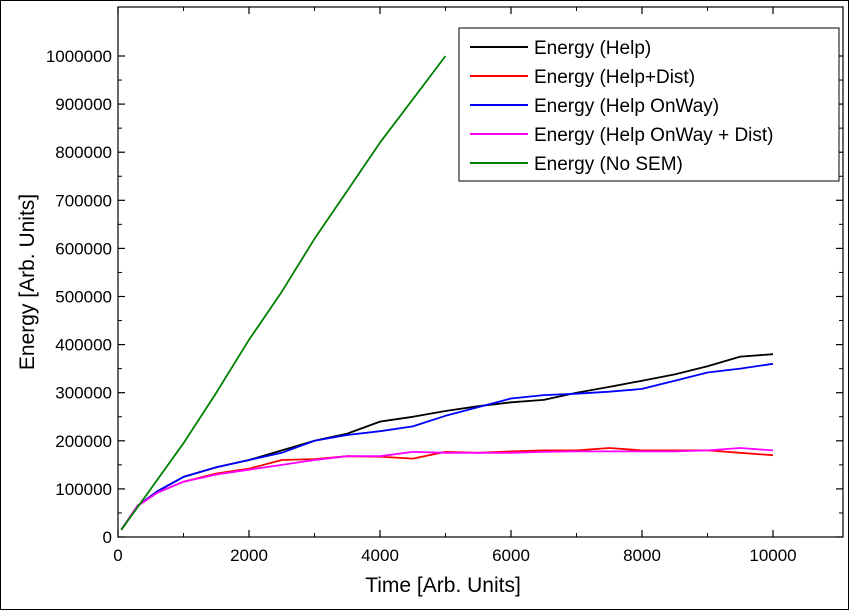 Image resolution: width=849 pixels, height=610 pixels. Describe the element at coordinates (83, 152) in the screenshot. I see `y-tick-label: 800000` at that location.